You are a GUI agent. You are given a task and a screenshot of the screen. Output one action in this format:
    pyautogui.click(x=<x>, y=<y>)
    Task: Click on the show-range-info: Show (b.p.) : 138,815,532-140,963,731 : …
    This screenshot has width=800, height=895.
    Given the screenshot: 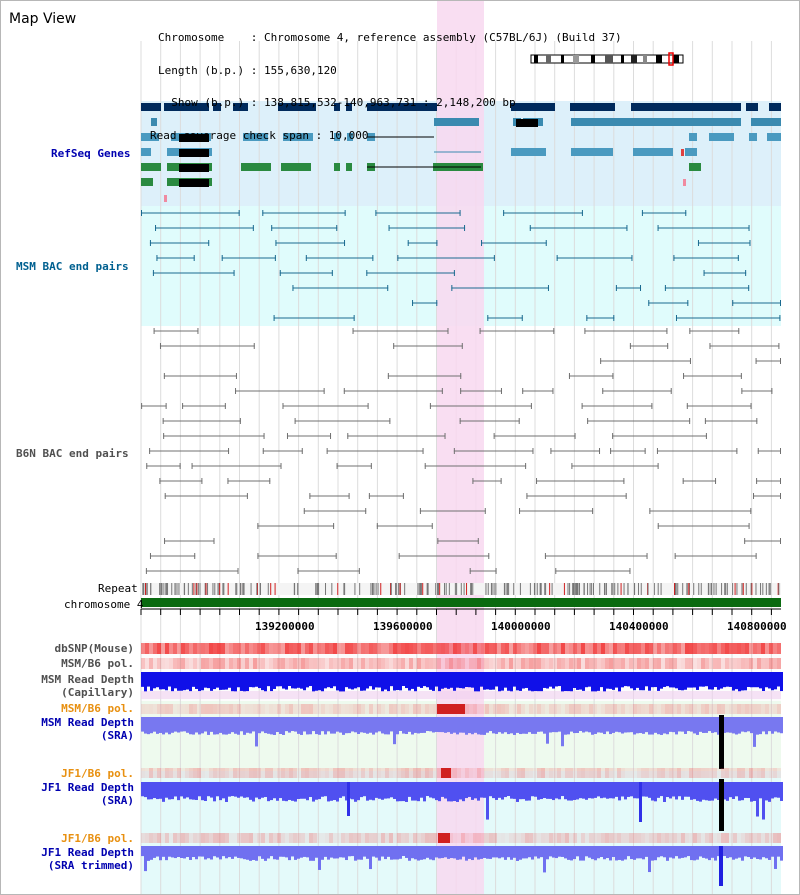 What is the action you would take?
    pyautogui.click(x=337, y=102)
    